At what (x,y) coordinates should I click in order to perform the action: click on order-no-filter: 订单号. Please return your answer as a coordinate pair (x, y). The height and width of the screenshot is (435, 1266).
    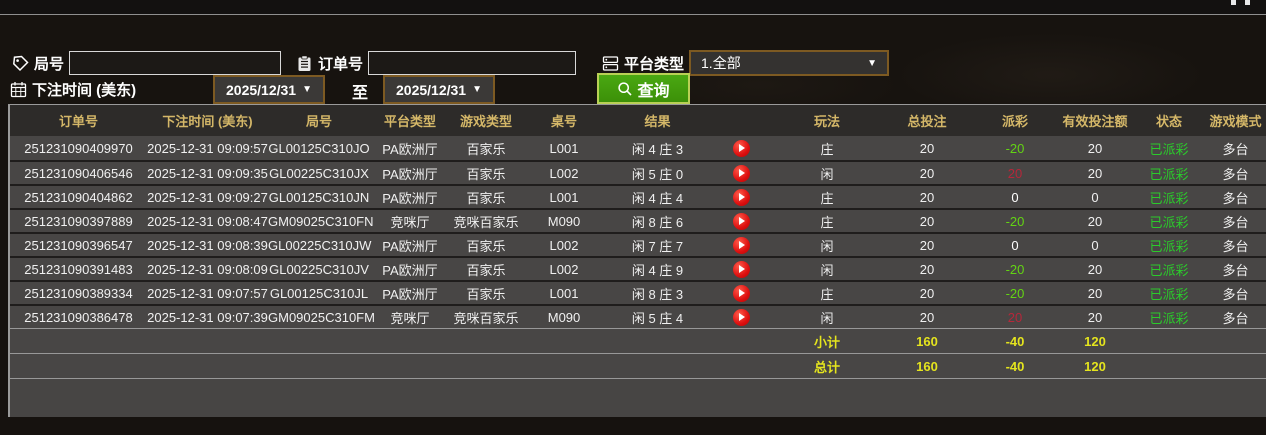
    Looking at the image, I should click on (436, 63).